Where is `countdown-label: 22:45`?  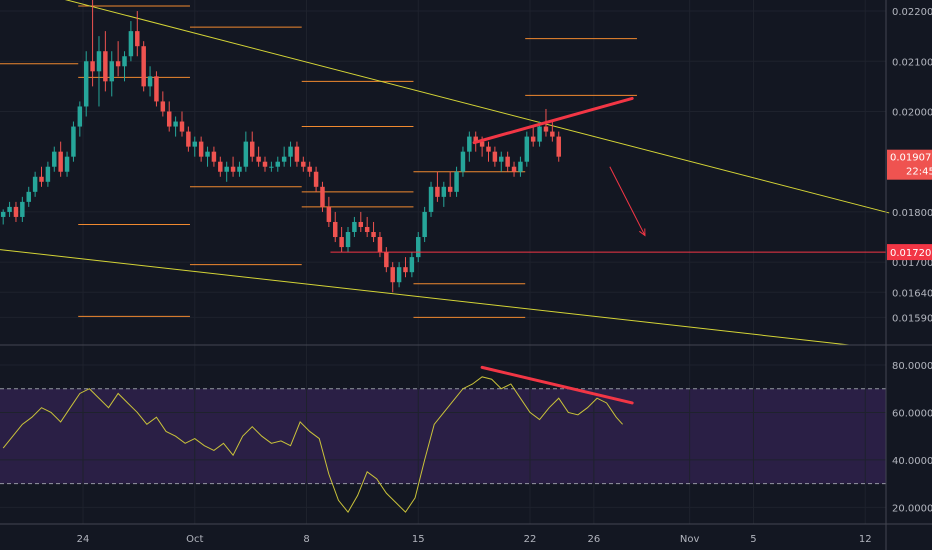
countdown-label: 22:45 is located at coordinates (919, 172).